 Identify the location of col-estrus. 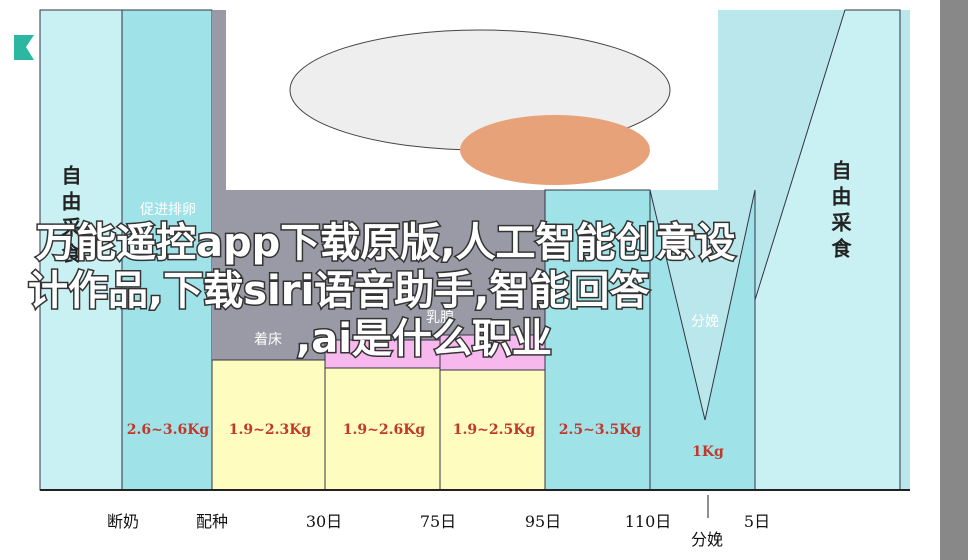
(167, 250).